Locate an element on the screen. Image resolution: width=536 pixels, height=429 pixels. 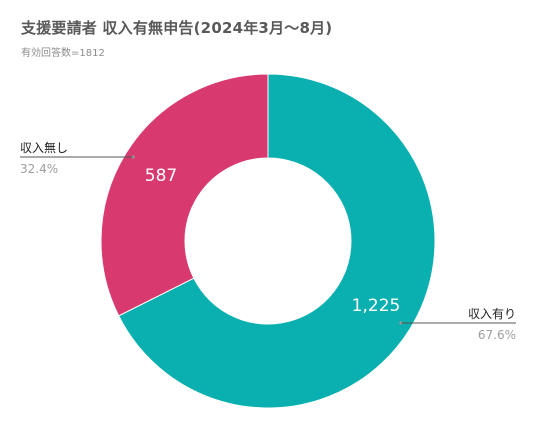
callout-percent-income-no: 32.4% is located at coordinates (39, 169).